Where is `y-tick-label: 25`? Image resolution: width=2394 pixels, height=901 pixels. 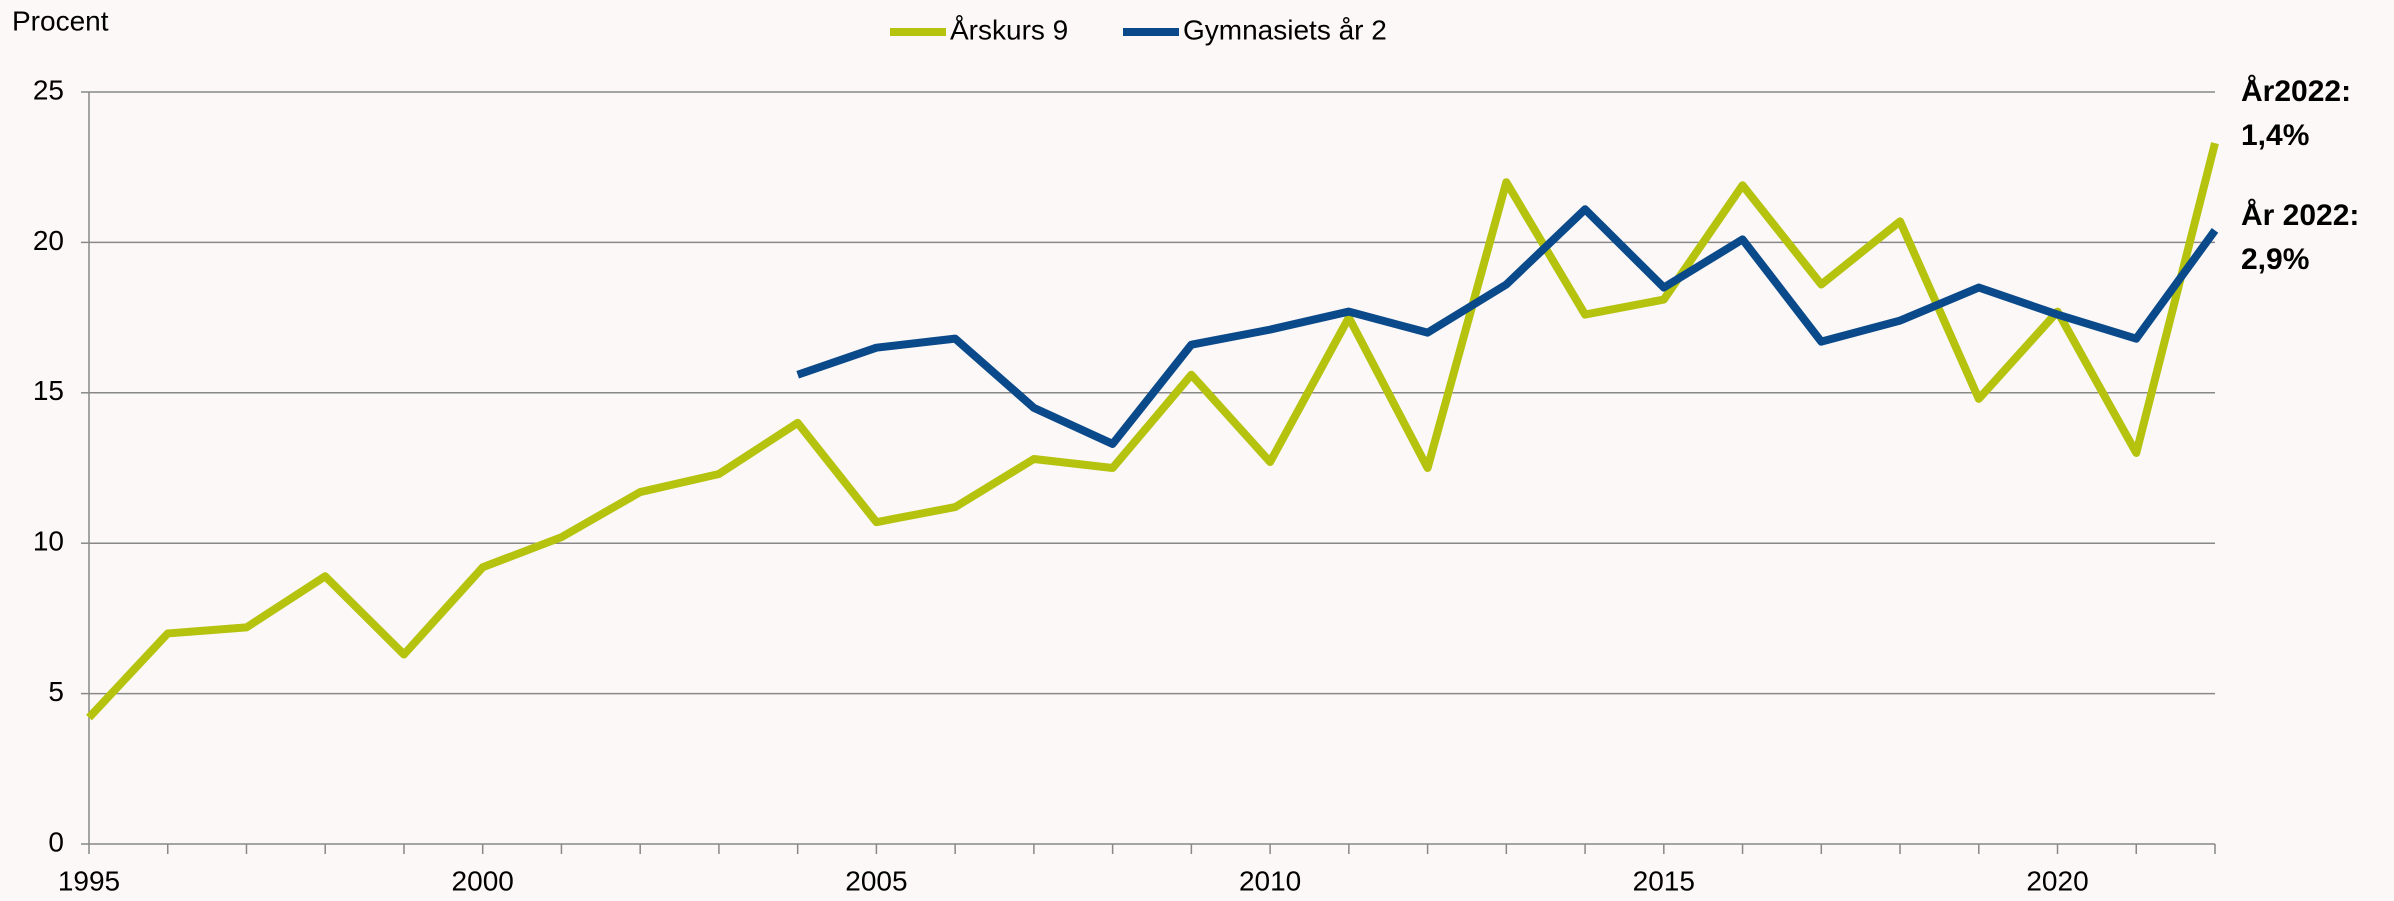
y-tick-label: 25 is located at coordinates (48, 89).